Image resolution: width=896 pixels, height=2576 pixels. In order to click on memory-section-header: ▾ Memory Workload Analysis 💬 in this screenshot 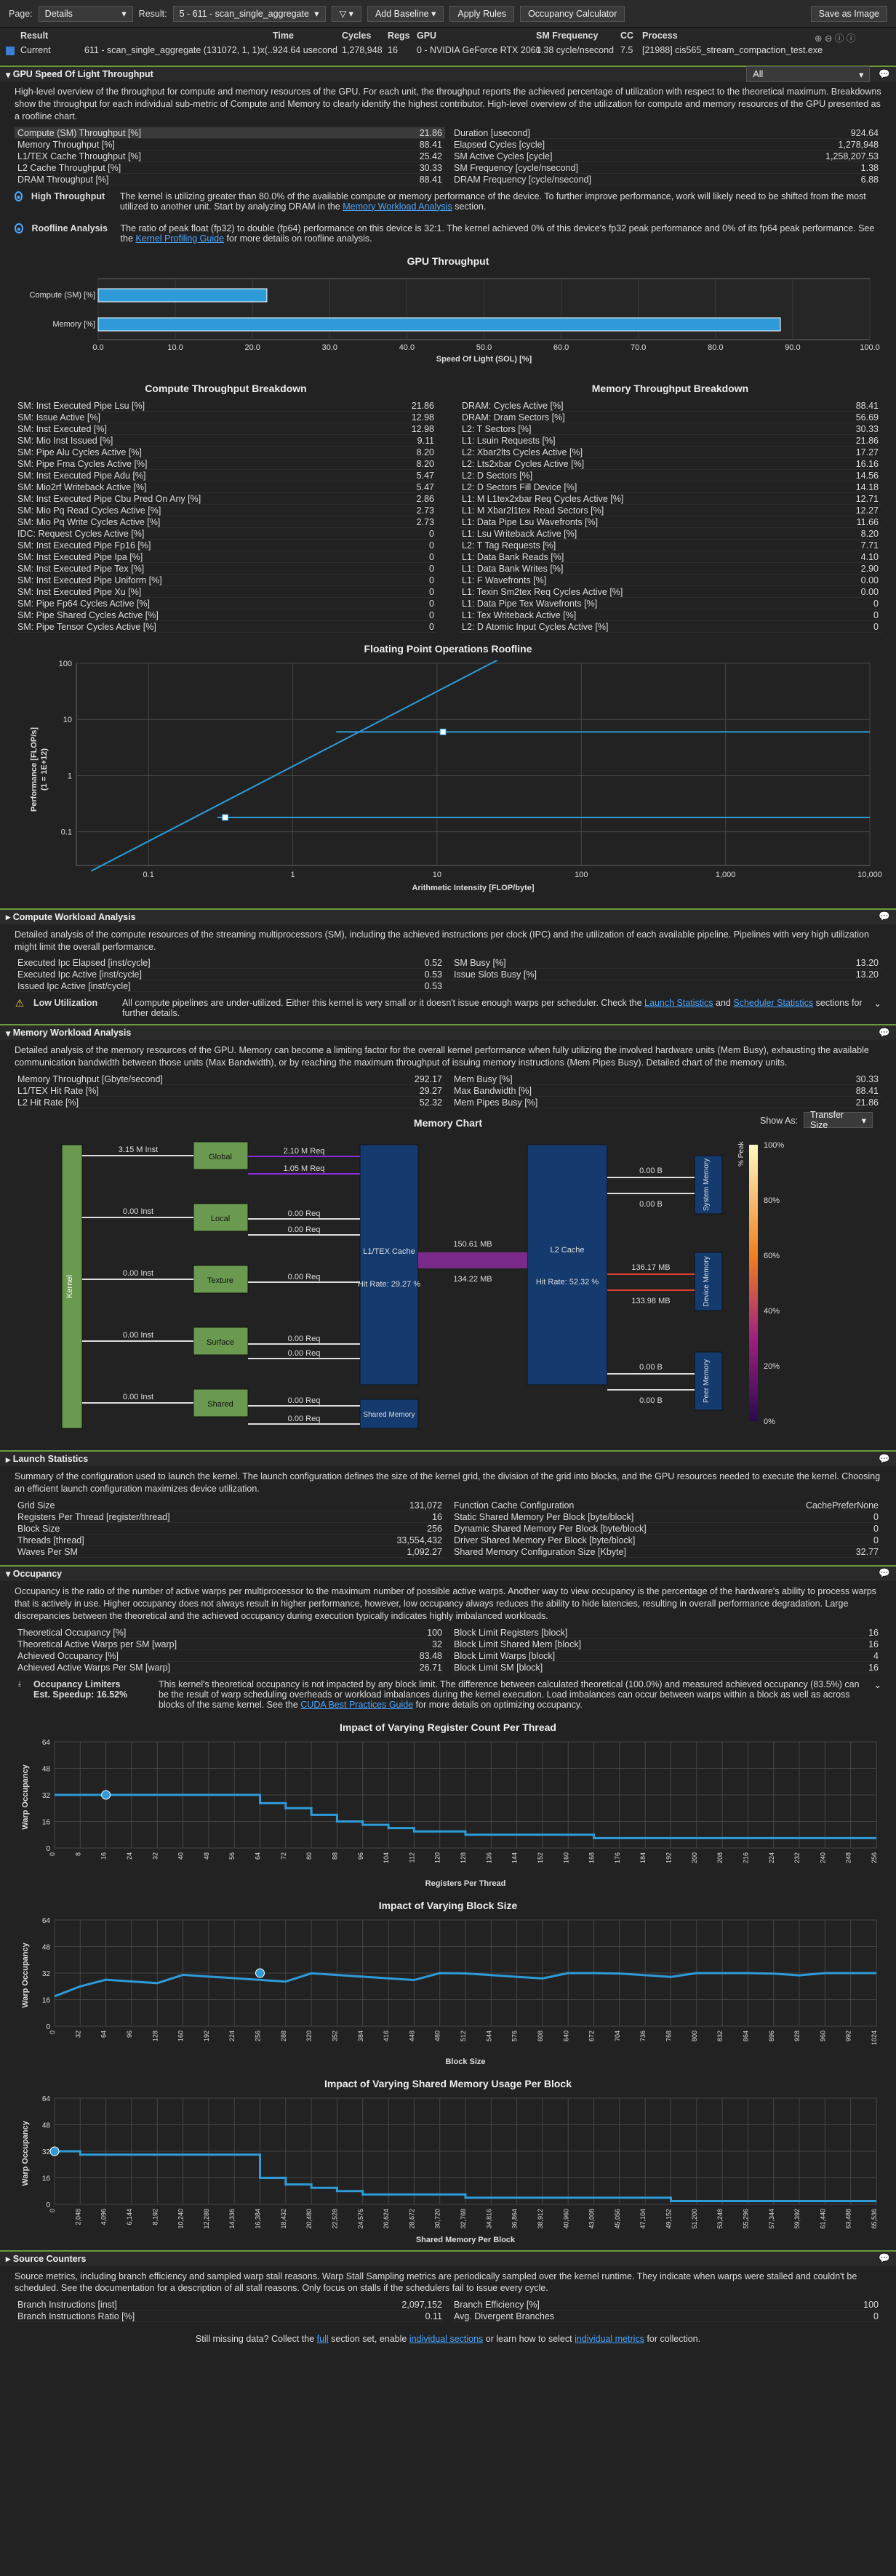, I will do `click(448, 1032)`.